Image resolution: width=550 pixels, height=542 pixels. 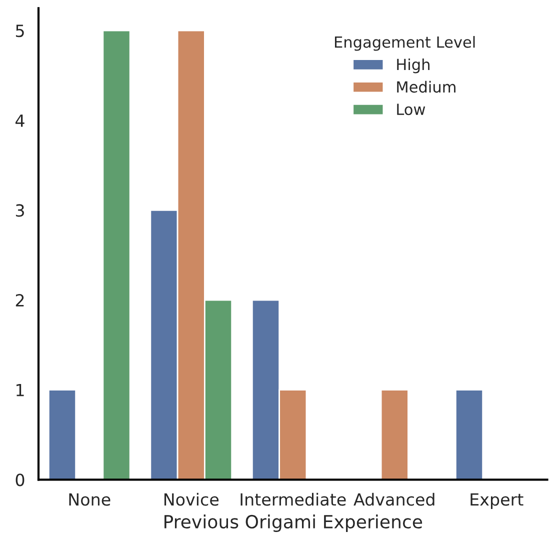 I want to click on y-tick-label: 0, so click(x=20, y=480).